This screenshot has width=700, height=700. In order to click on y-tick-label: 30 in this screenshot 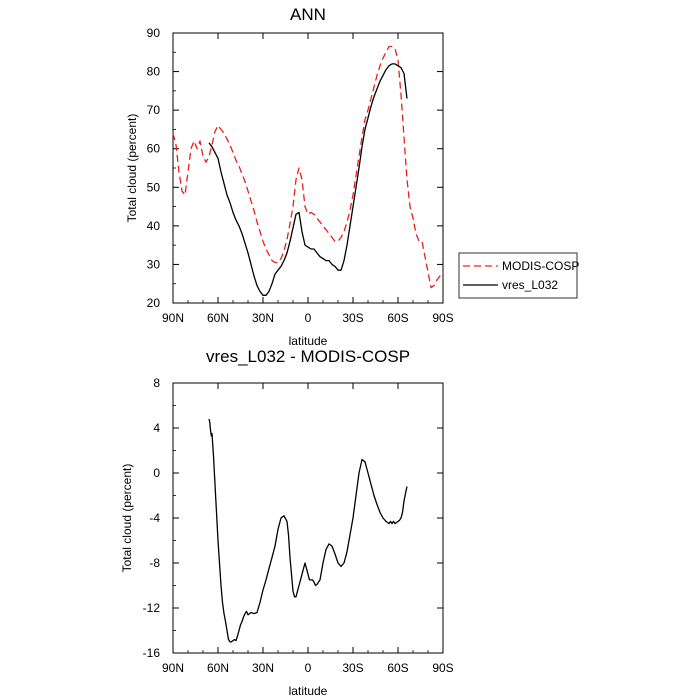, I will do `click(154, 264)`.